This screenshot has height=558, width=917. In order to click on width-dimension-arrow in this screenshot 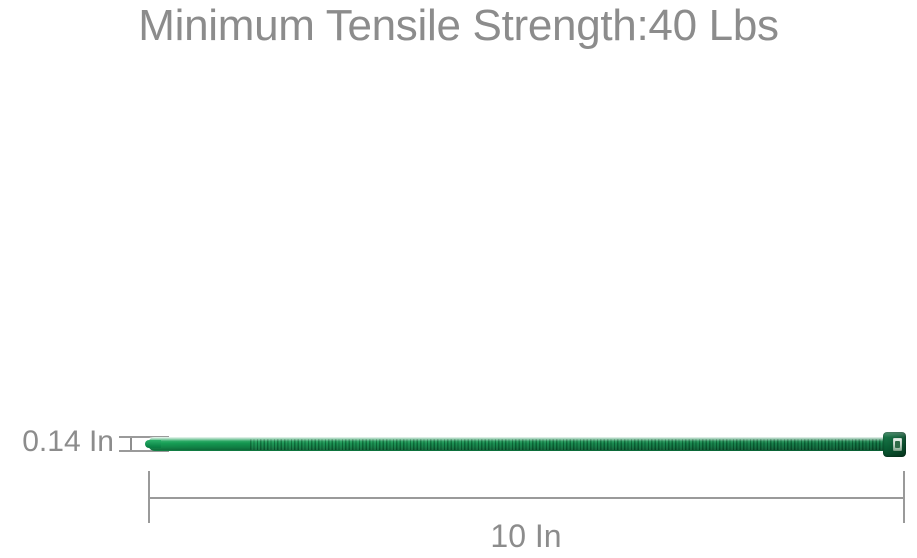, I will do `click(131, 444)`.